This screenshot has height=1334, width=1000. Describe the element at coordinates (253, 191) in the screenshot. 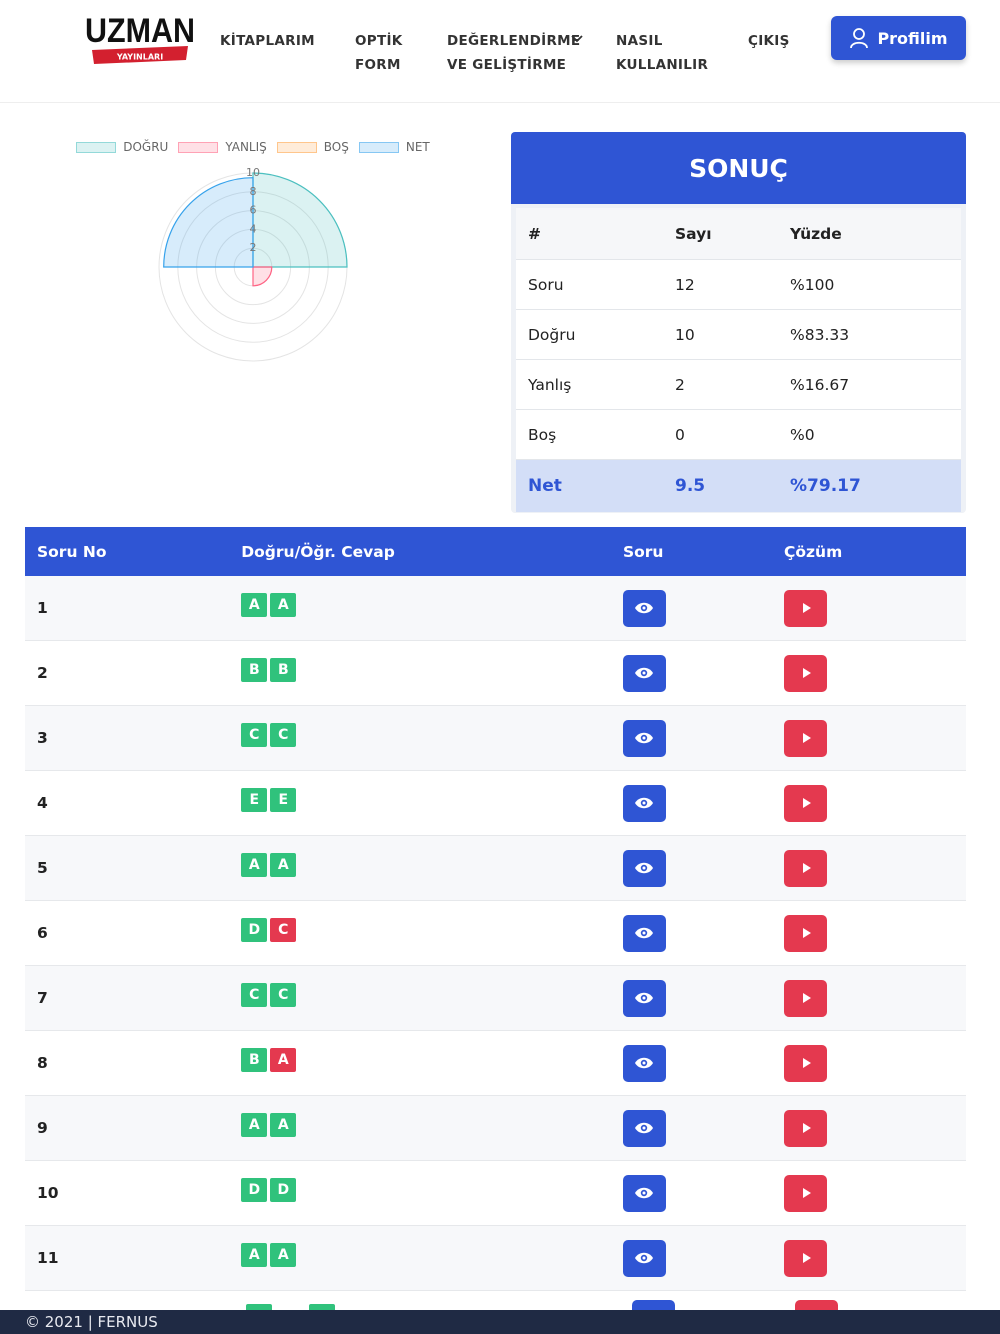

I see `r-tick-label: 8` at that location.